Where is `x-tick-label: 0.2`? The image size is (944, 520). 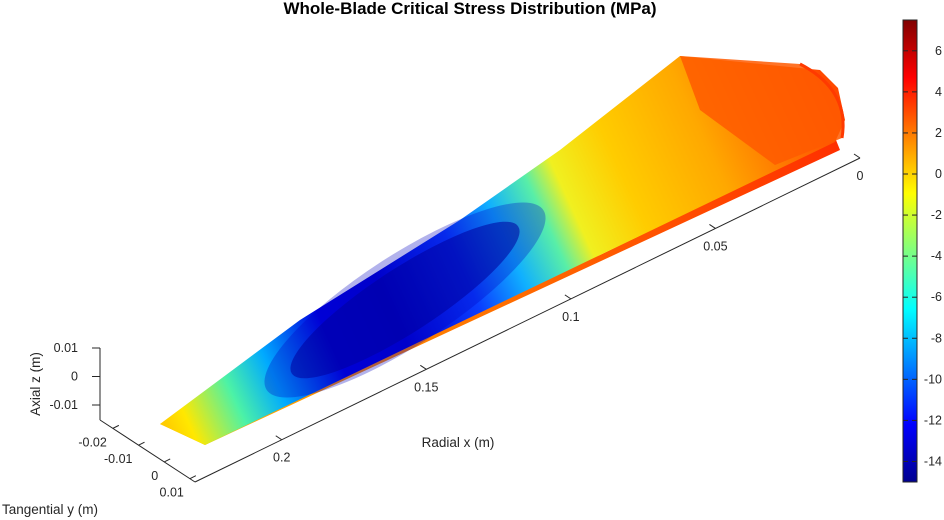 x-tick-label: 0.2 is located at coordinates (281, 458).